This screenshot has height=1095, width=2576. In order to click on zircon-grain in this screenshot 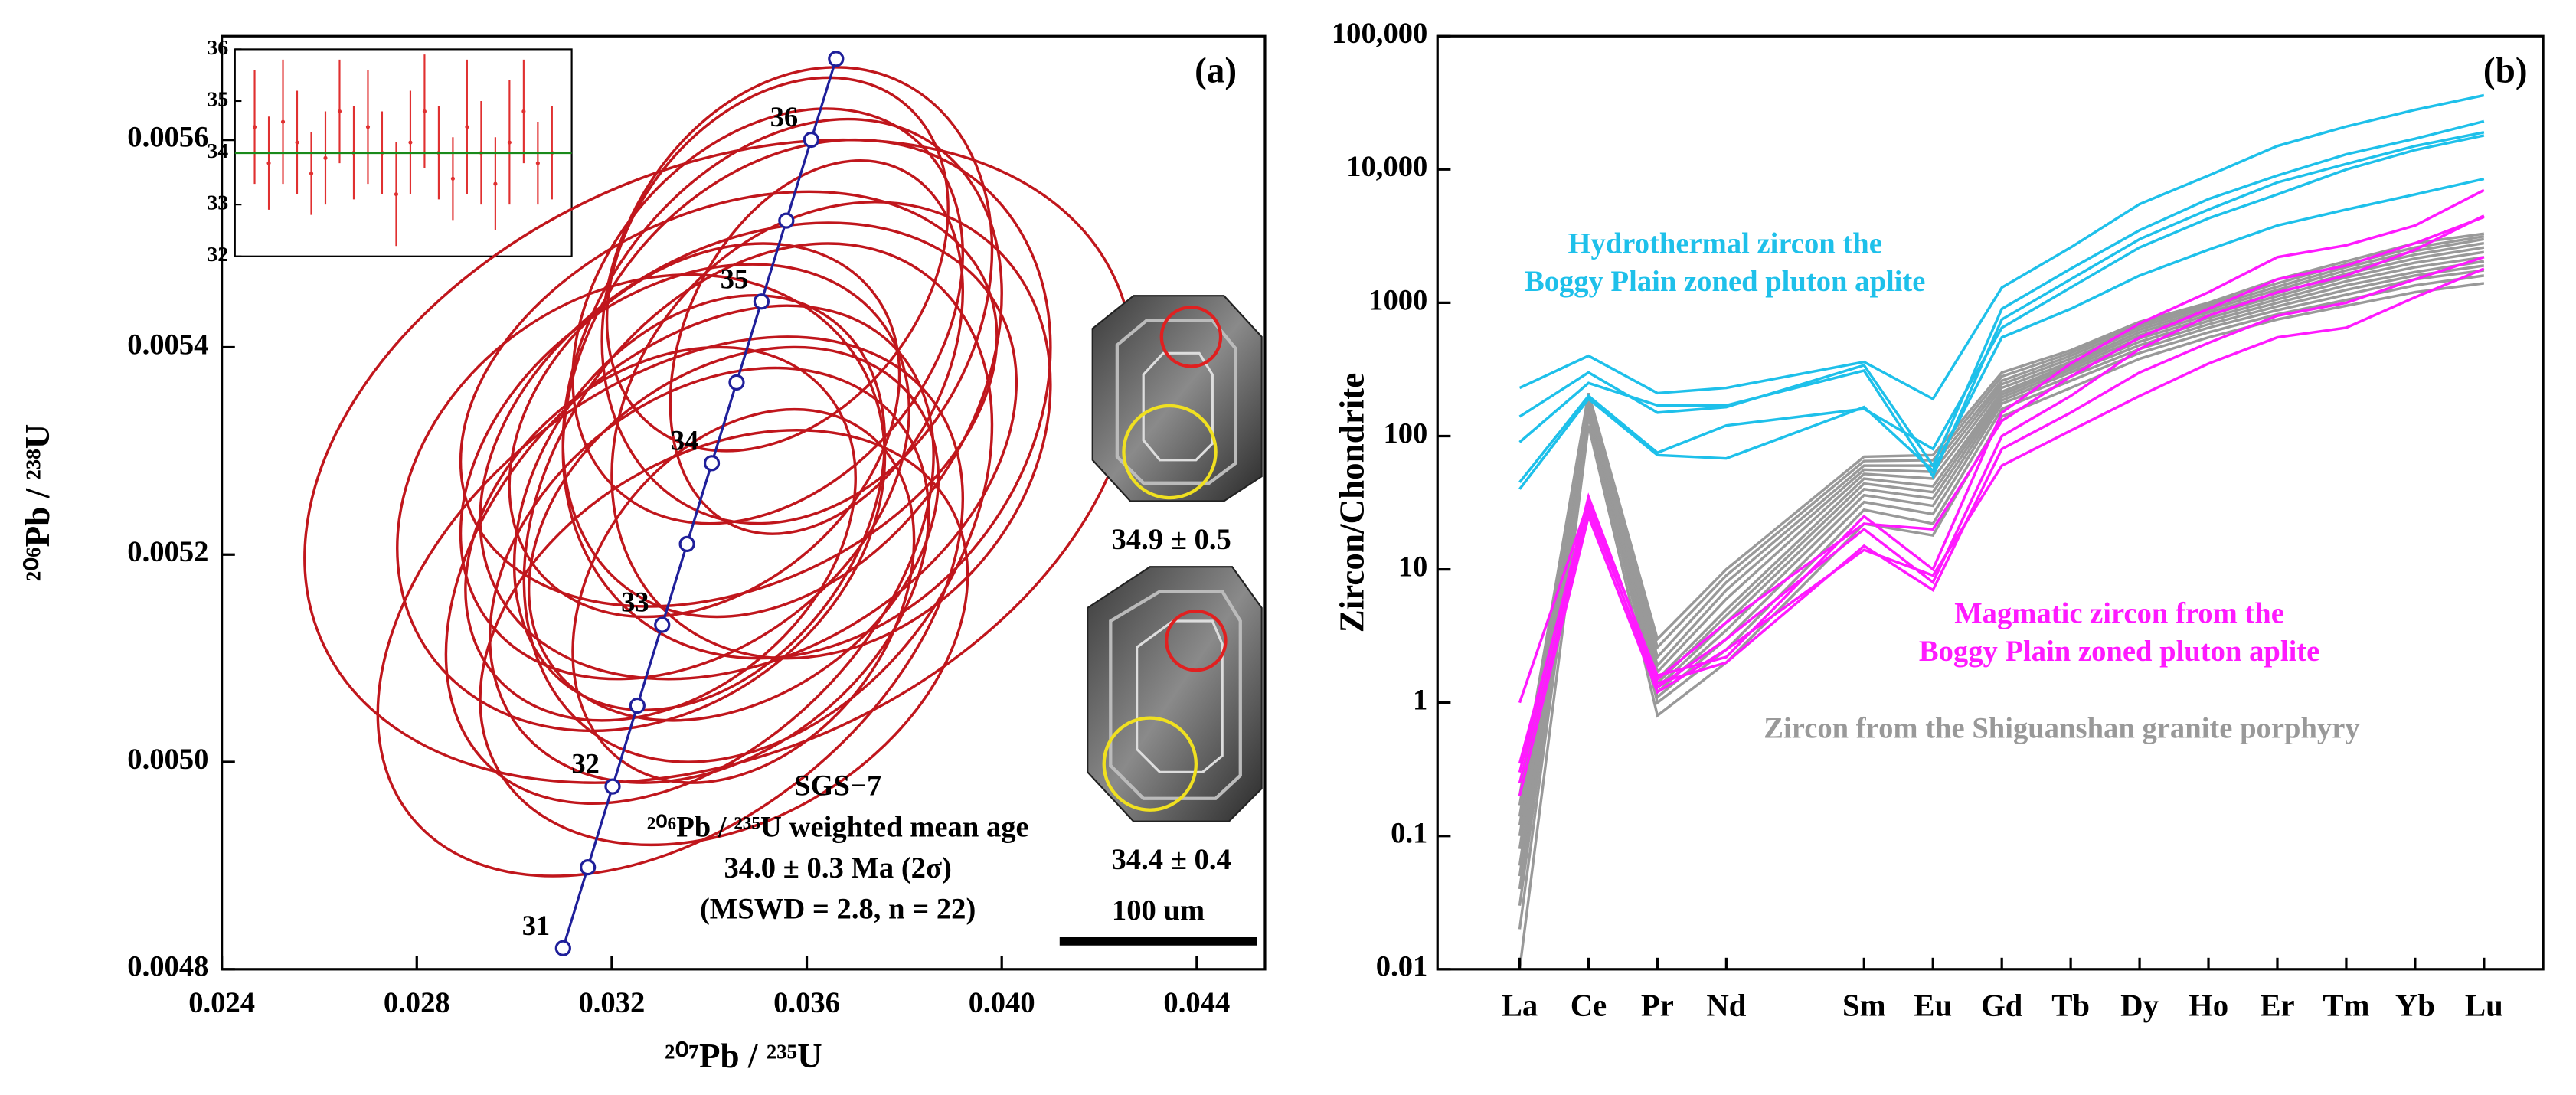, I will do `click(1175, 694)`.